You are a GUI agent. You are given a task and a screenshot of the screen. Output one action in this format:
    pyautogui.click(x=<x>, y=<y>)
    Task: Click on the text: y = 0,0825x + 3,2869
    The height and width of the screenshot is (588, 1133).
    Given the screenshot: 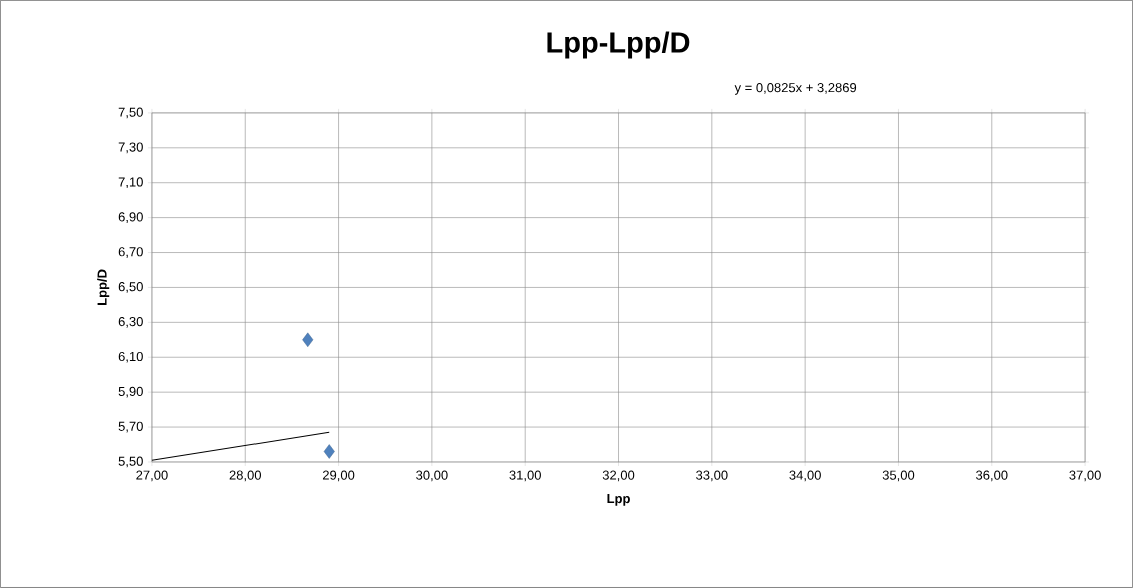 What is the action you would take?
    pyautogui.click(x=795, y=89)
    